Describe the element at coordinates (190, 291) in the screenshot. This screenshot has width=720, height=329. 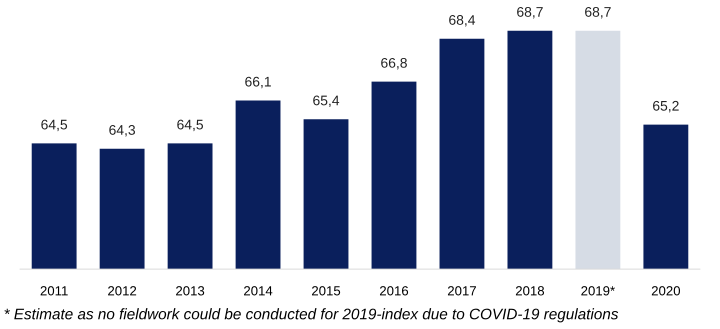
I see `x-tick-label: 2013` at that location.